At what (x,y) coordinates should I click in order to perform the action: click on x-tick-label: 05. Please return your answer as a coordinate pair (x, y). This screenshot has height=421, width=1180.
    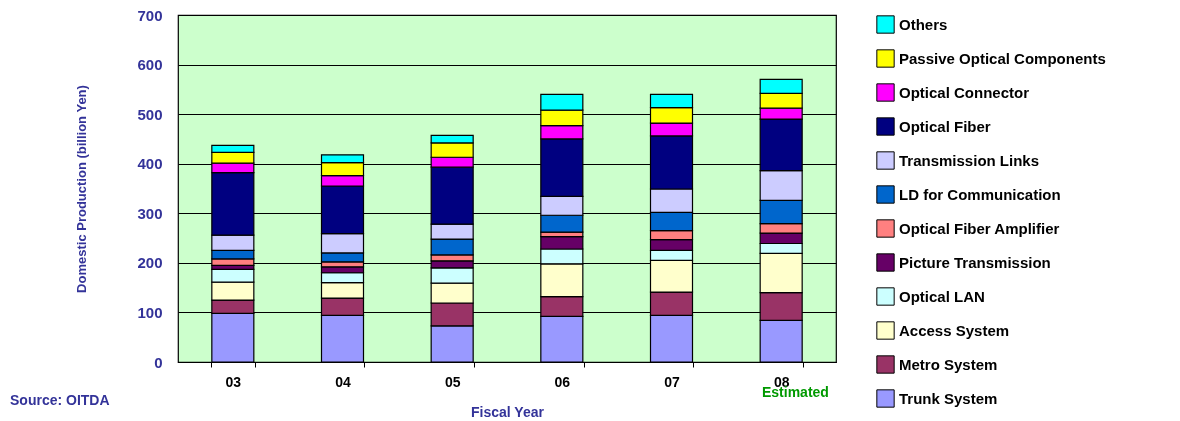
    Looking at the image, I should click on (452, 381).